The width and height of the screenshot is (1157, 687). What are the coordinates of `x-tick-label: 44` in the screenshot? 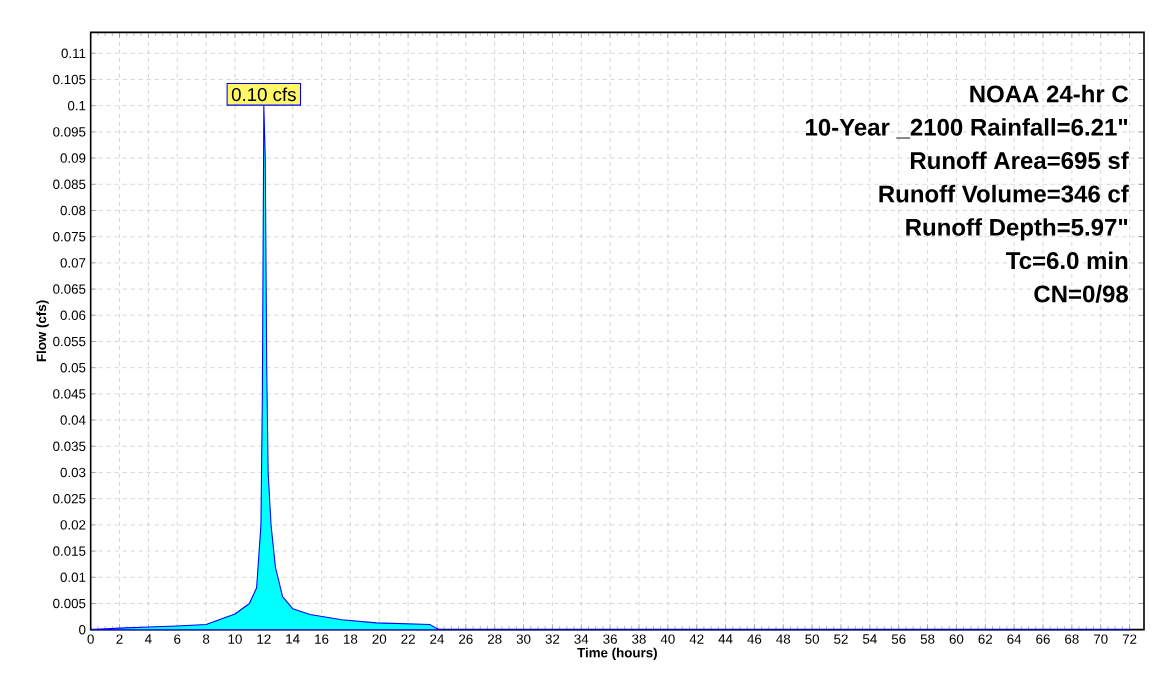 It's located at (725, 639).